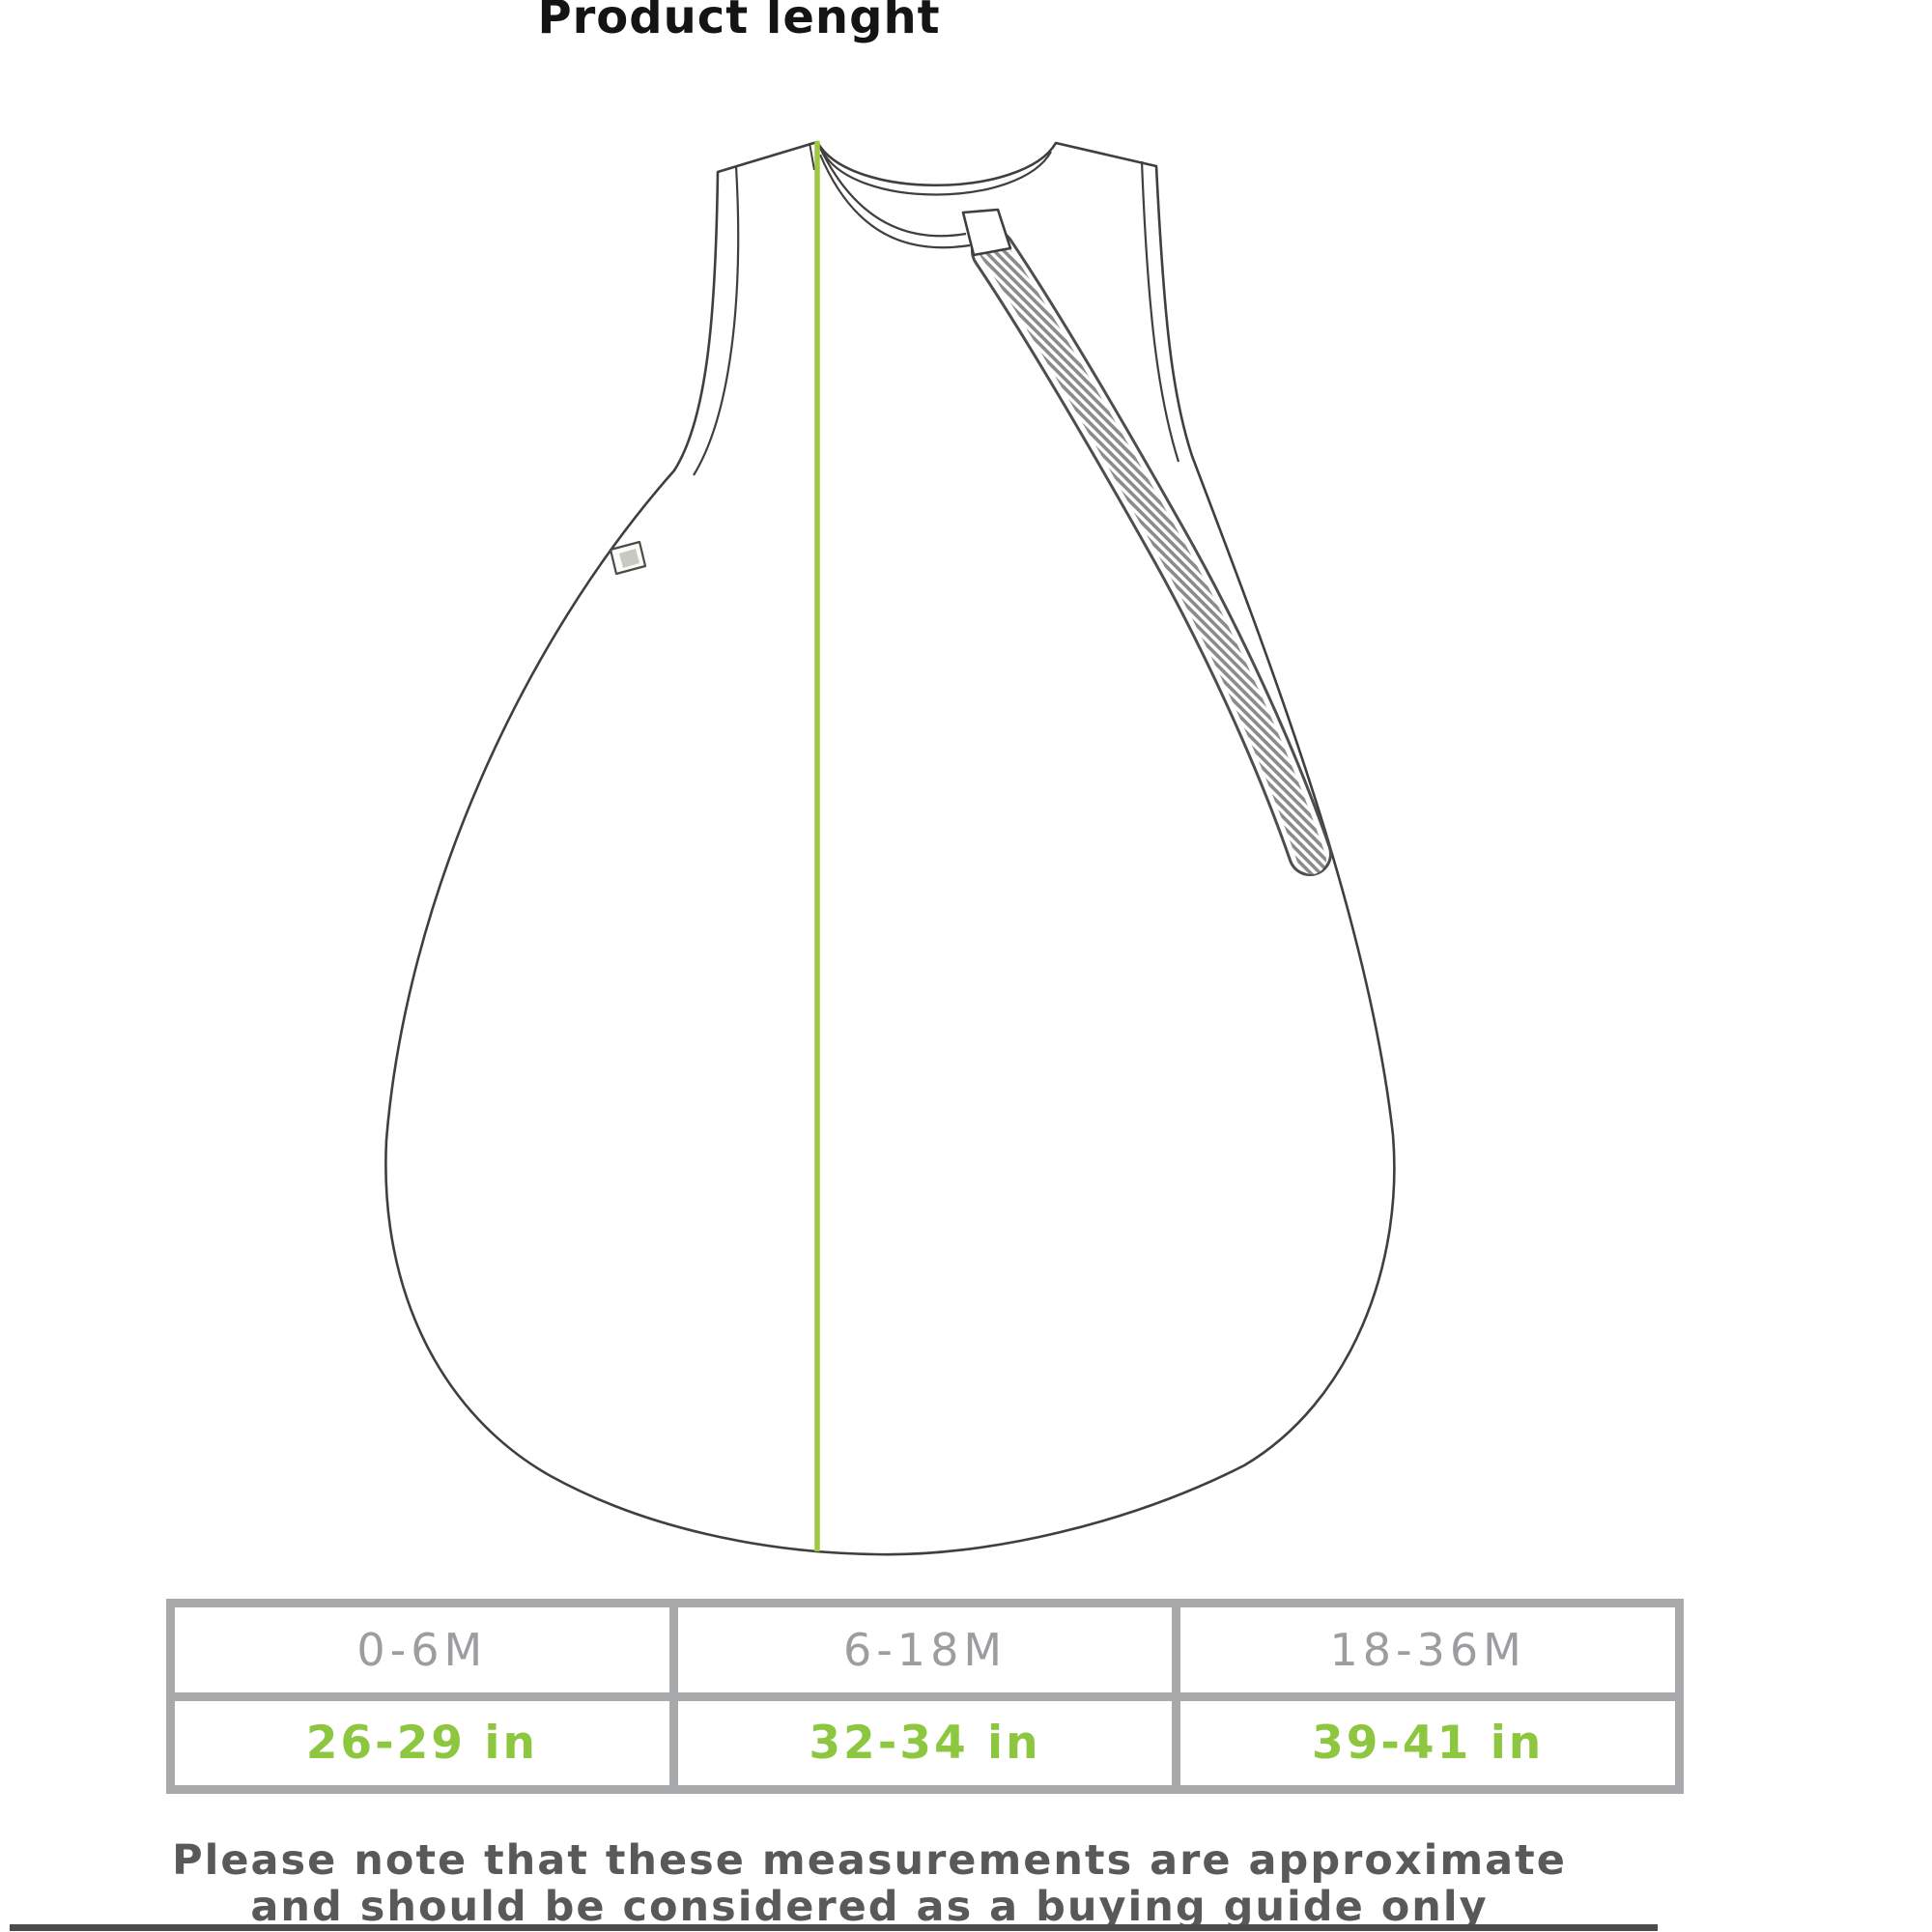  What do you see at coordinates (925, 1649) in the screenshot?
I see `size-table-age-cell: 6-18M` at bounding box center [925, 1649].